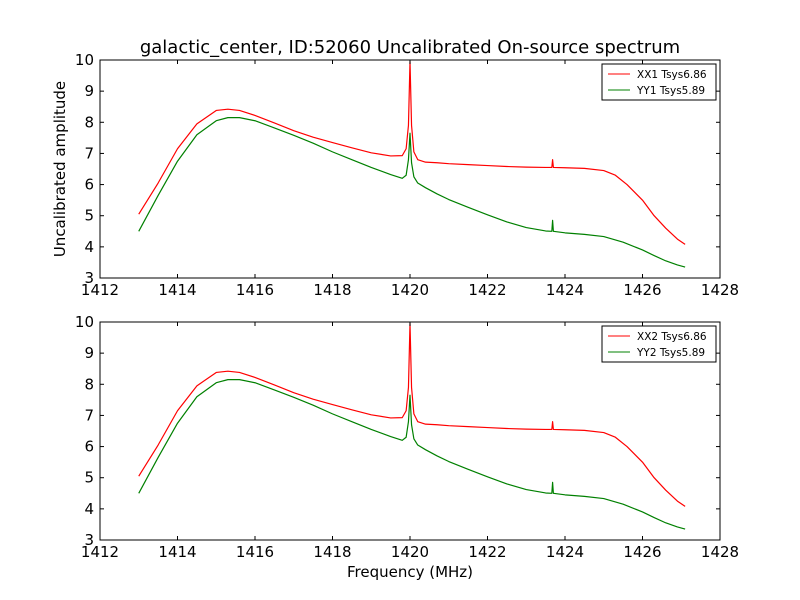  Describe the element at coordinates (89, 415) in the screenshot. I see `bottom-panel-y-tick-label: 7` at that location.